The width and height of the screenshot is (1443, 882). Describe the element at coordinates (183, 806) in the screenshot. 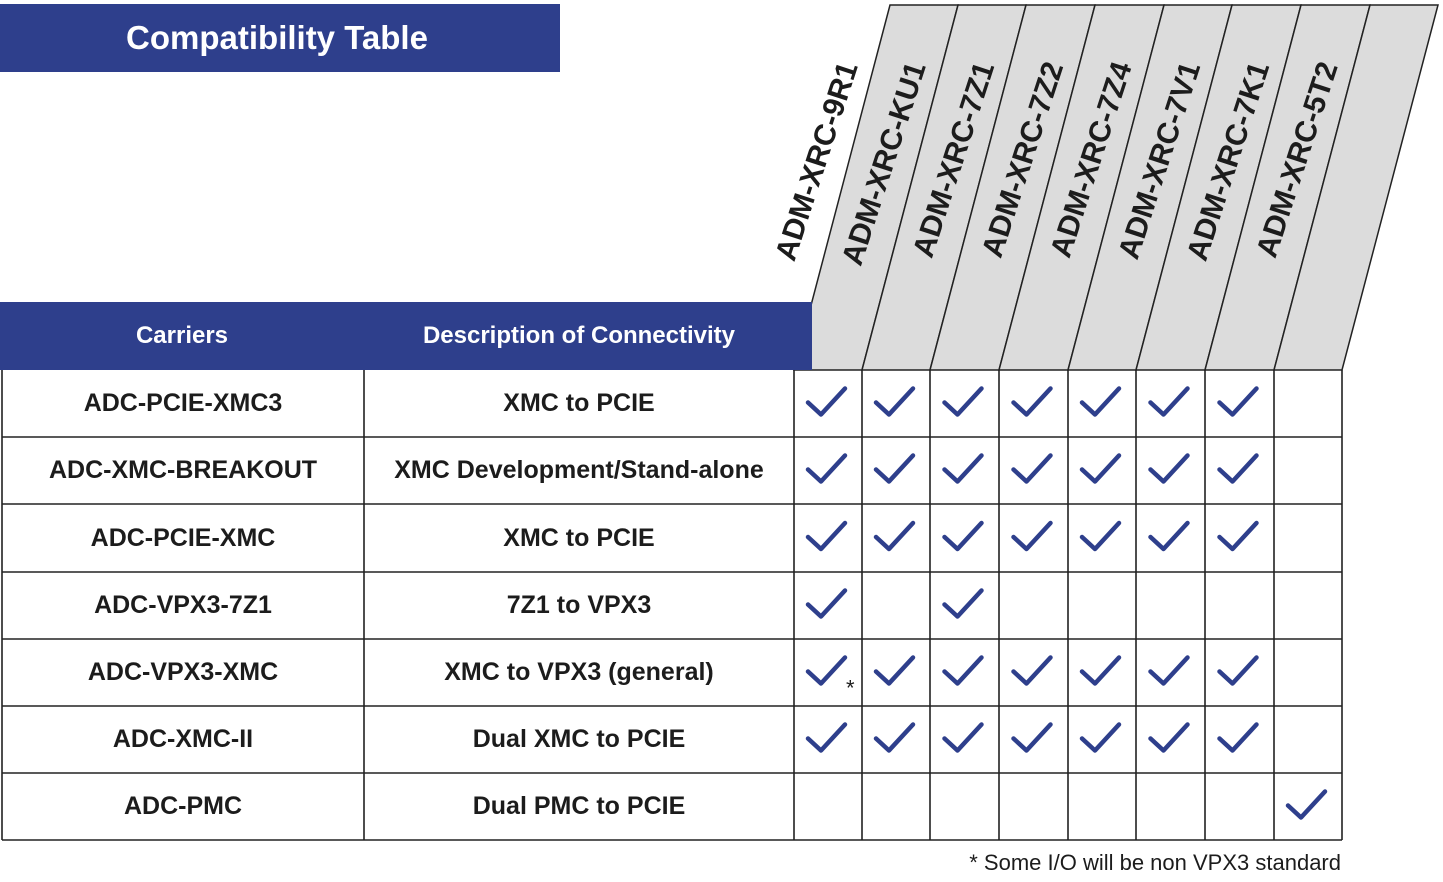

I see `carrier-cell: ADC-PMC` at that location.